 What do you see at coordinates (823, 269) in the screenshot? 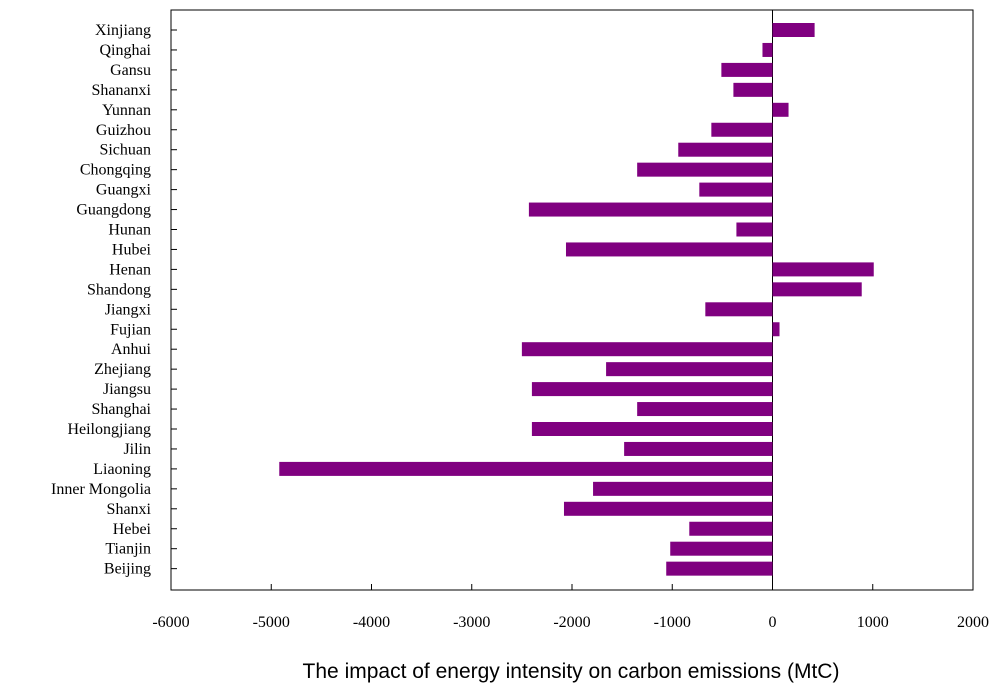
I see `bar-henan` at bounding box center [823, 269].